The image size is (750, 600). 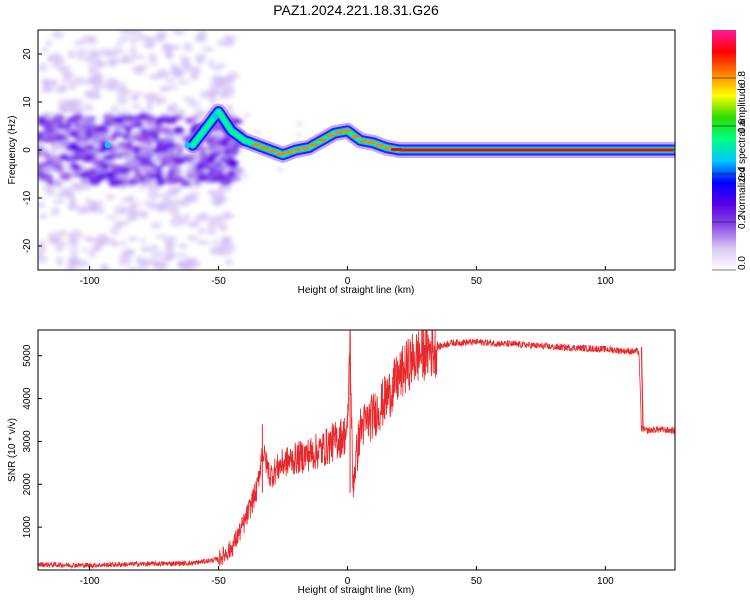 What do you see at coordinates (477, 581) in the screenshot?
I see `snr-x-tick-label: 50` at bounding box center [477, 581].